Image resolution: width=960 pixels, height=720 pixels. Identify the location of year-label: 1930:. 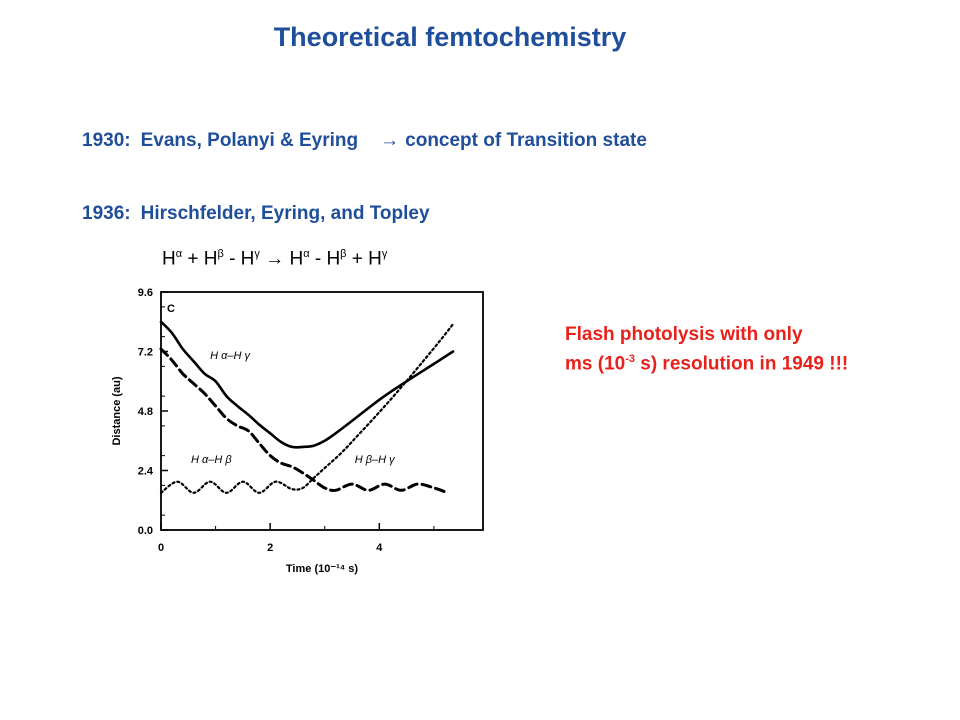
(106, 140).